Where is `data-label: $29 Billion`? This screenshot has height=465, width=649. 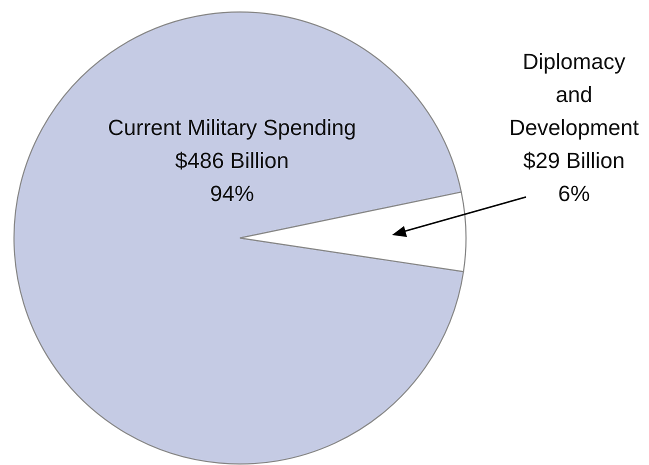 data-label: $29 Billion is located at coordinates (574, 160).